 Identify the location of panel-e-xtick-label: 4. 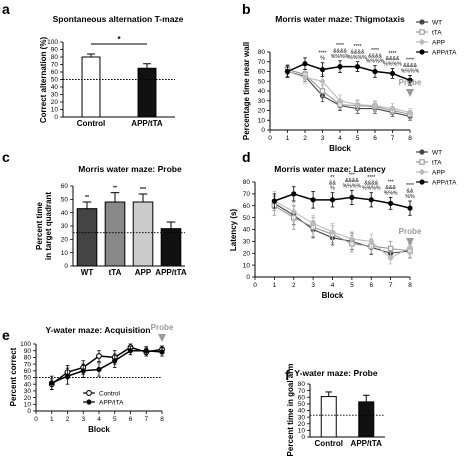
(99, 419).